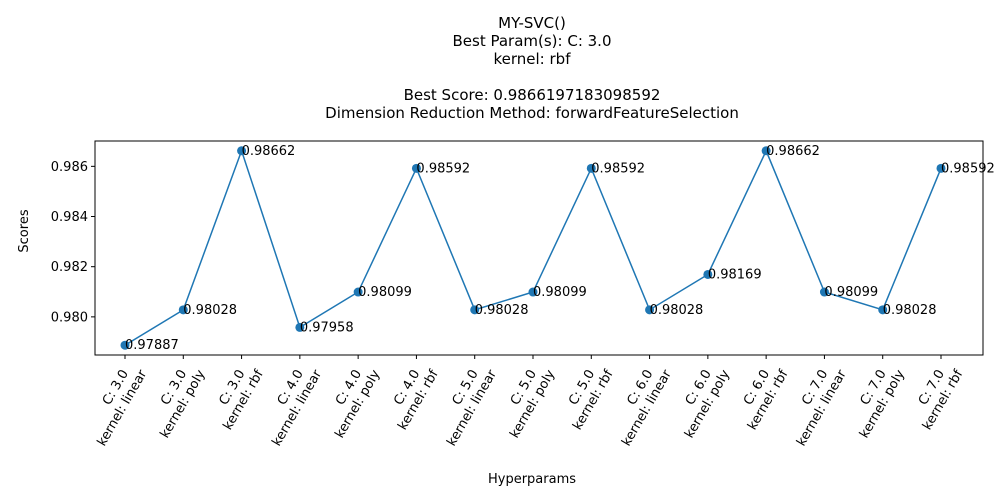  Describe the element at coordinates (73, 242) in the screenshot. I see `y-axis: 0.980 0.982 0.984 0.986` at that location.